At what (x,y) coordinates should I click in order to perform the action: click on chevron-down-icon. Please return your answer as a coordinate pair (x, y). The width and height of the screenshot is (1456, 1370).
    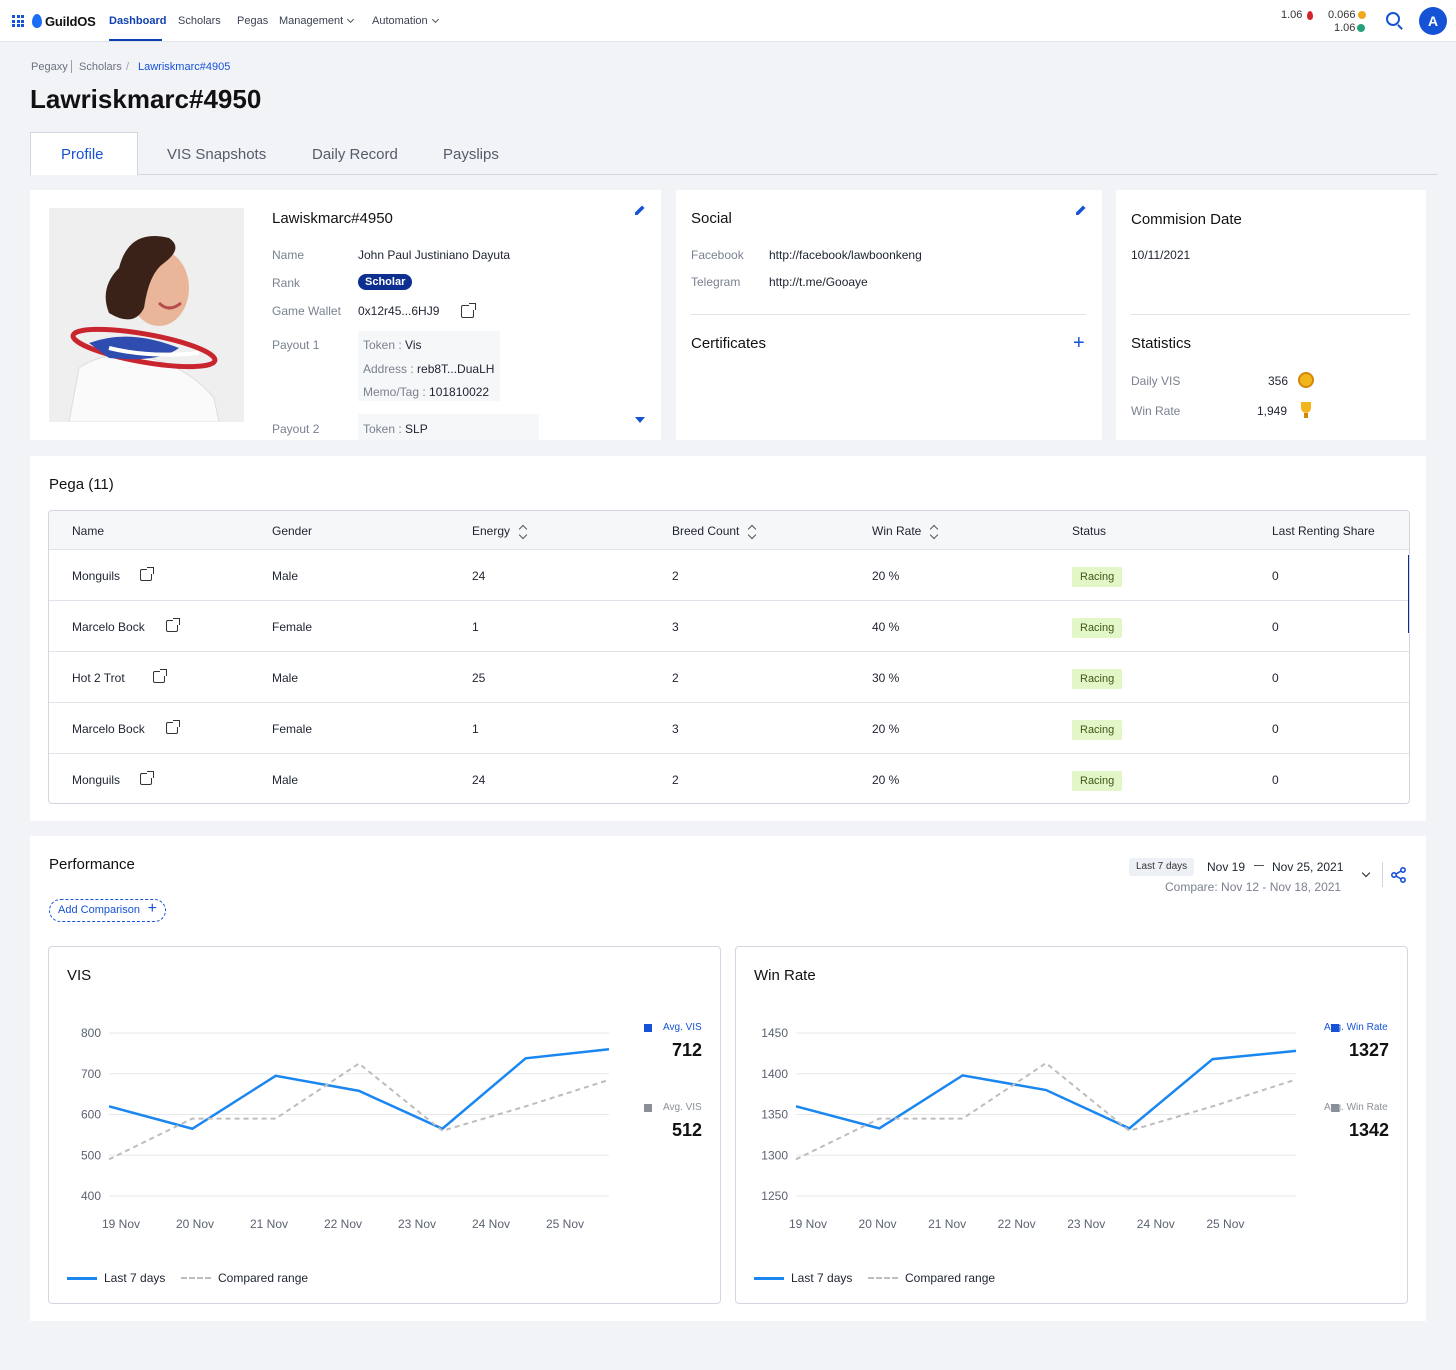
    Looking at the image, I should click on (435, 19).